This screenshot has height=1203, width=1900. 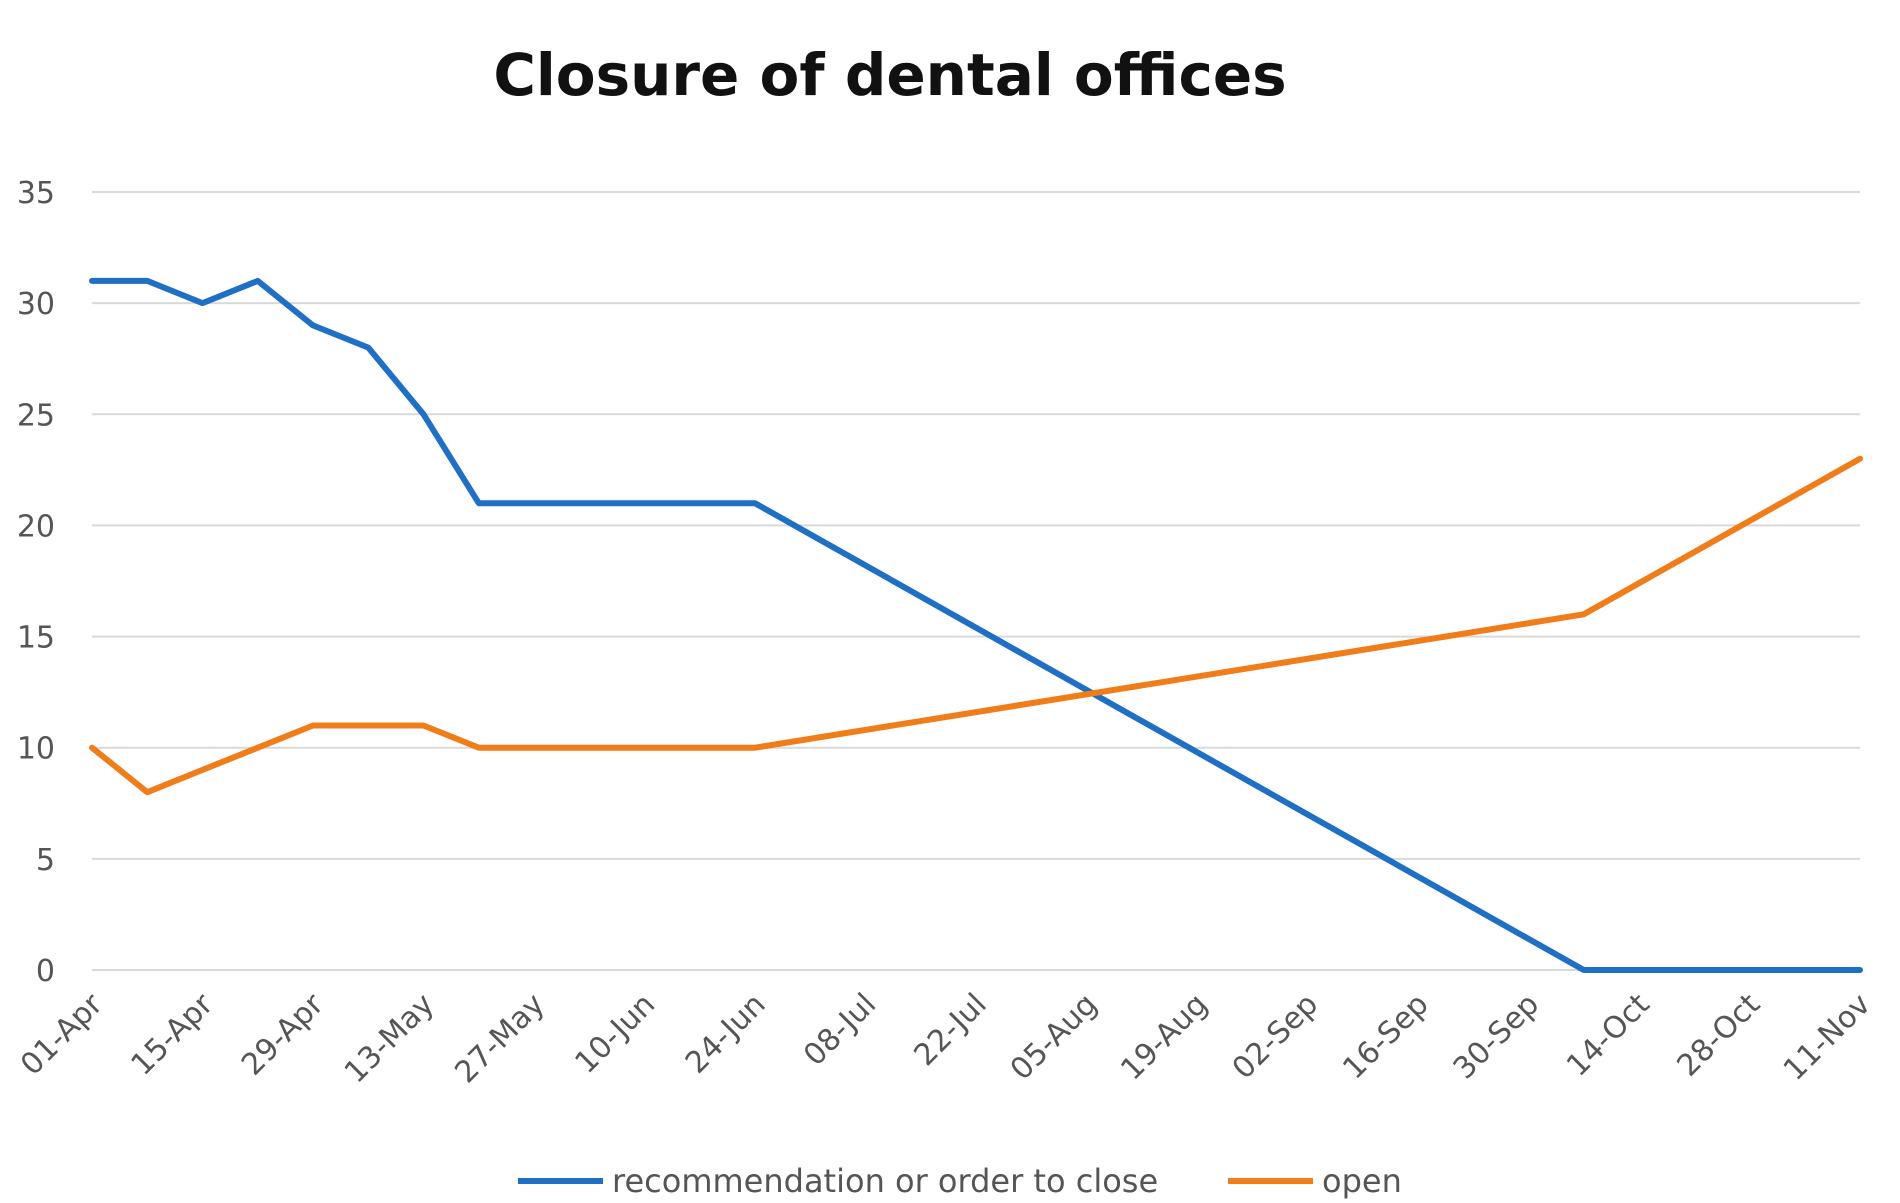 I want to click on y-tick-label: 0, so click(x=45, y=971).